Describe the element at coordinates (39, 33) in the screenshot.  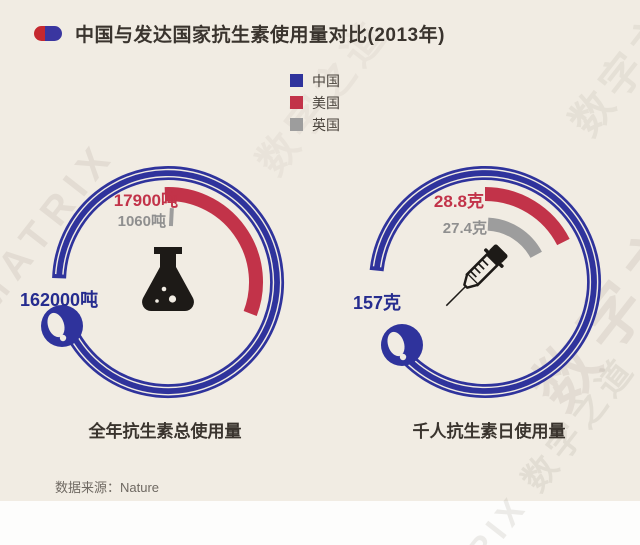
I see `capsule-red-half` at that location.